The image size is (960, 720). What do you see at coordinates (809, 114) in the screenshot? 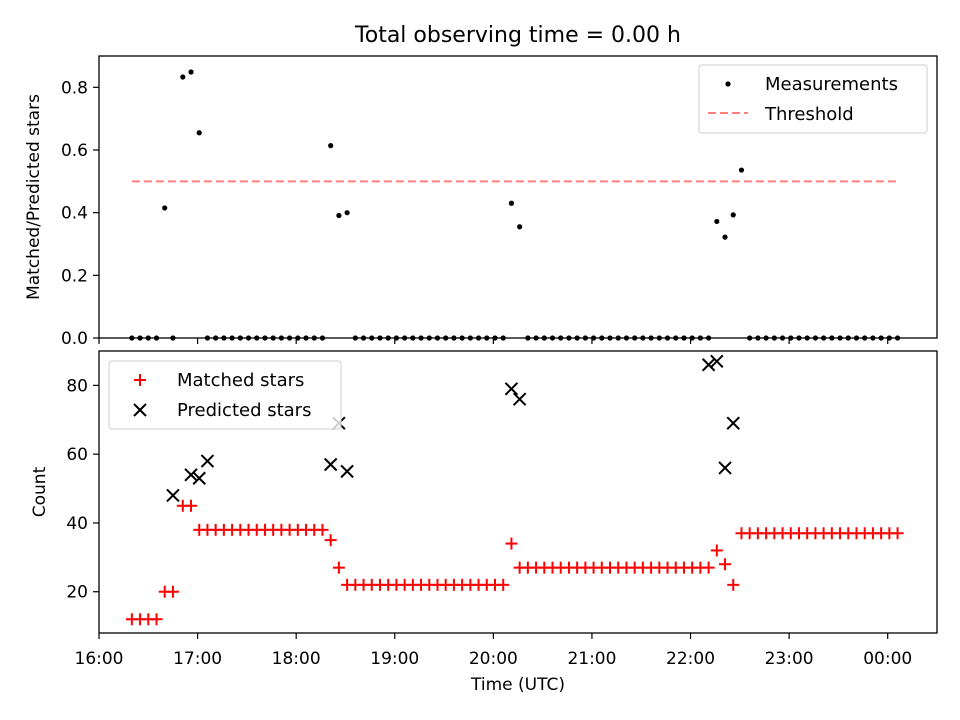
I see `legend-label-threshold: Threshold` at bounding box center [809, 114].